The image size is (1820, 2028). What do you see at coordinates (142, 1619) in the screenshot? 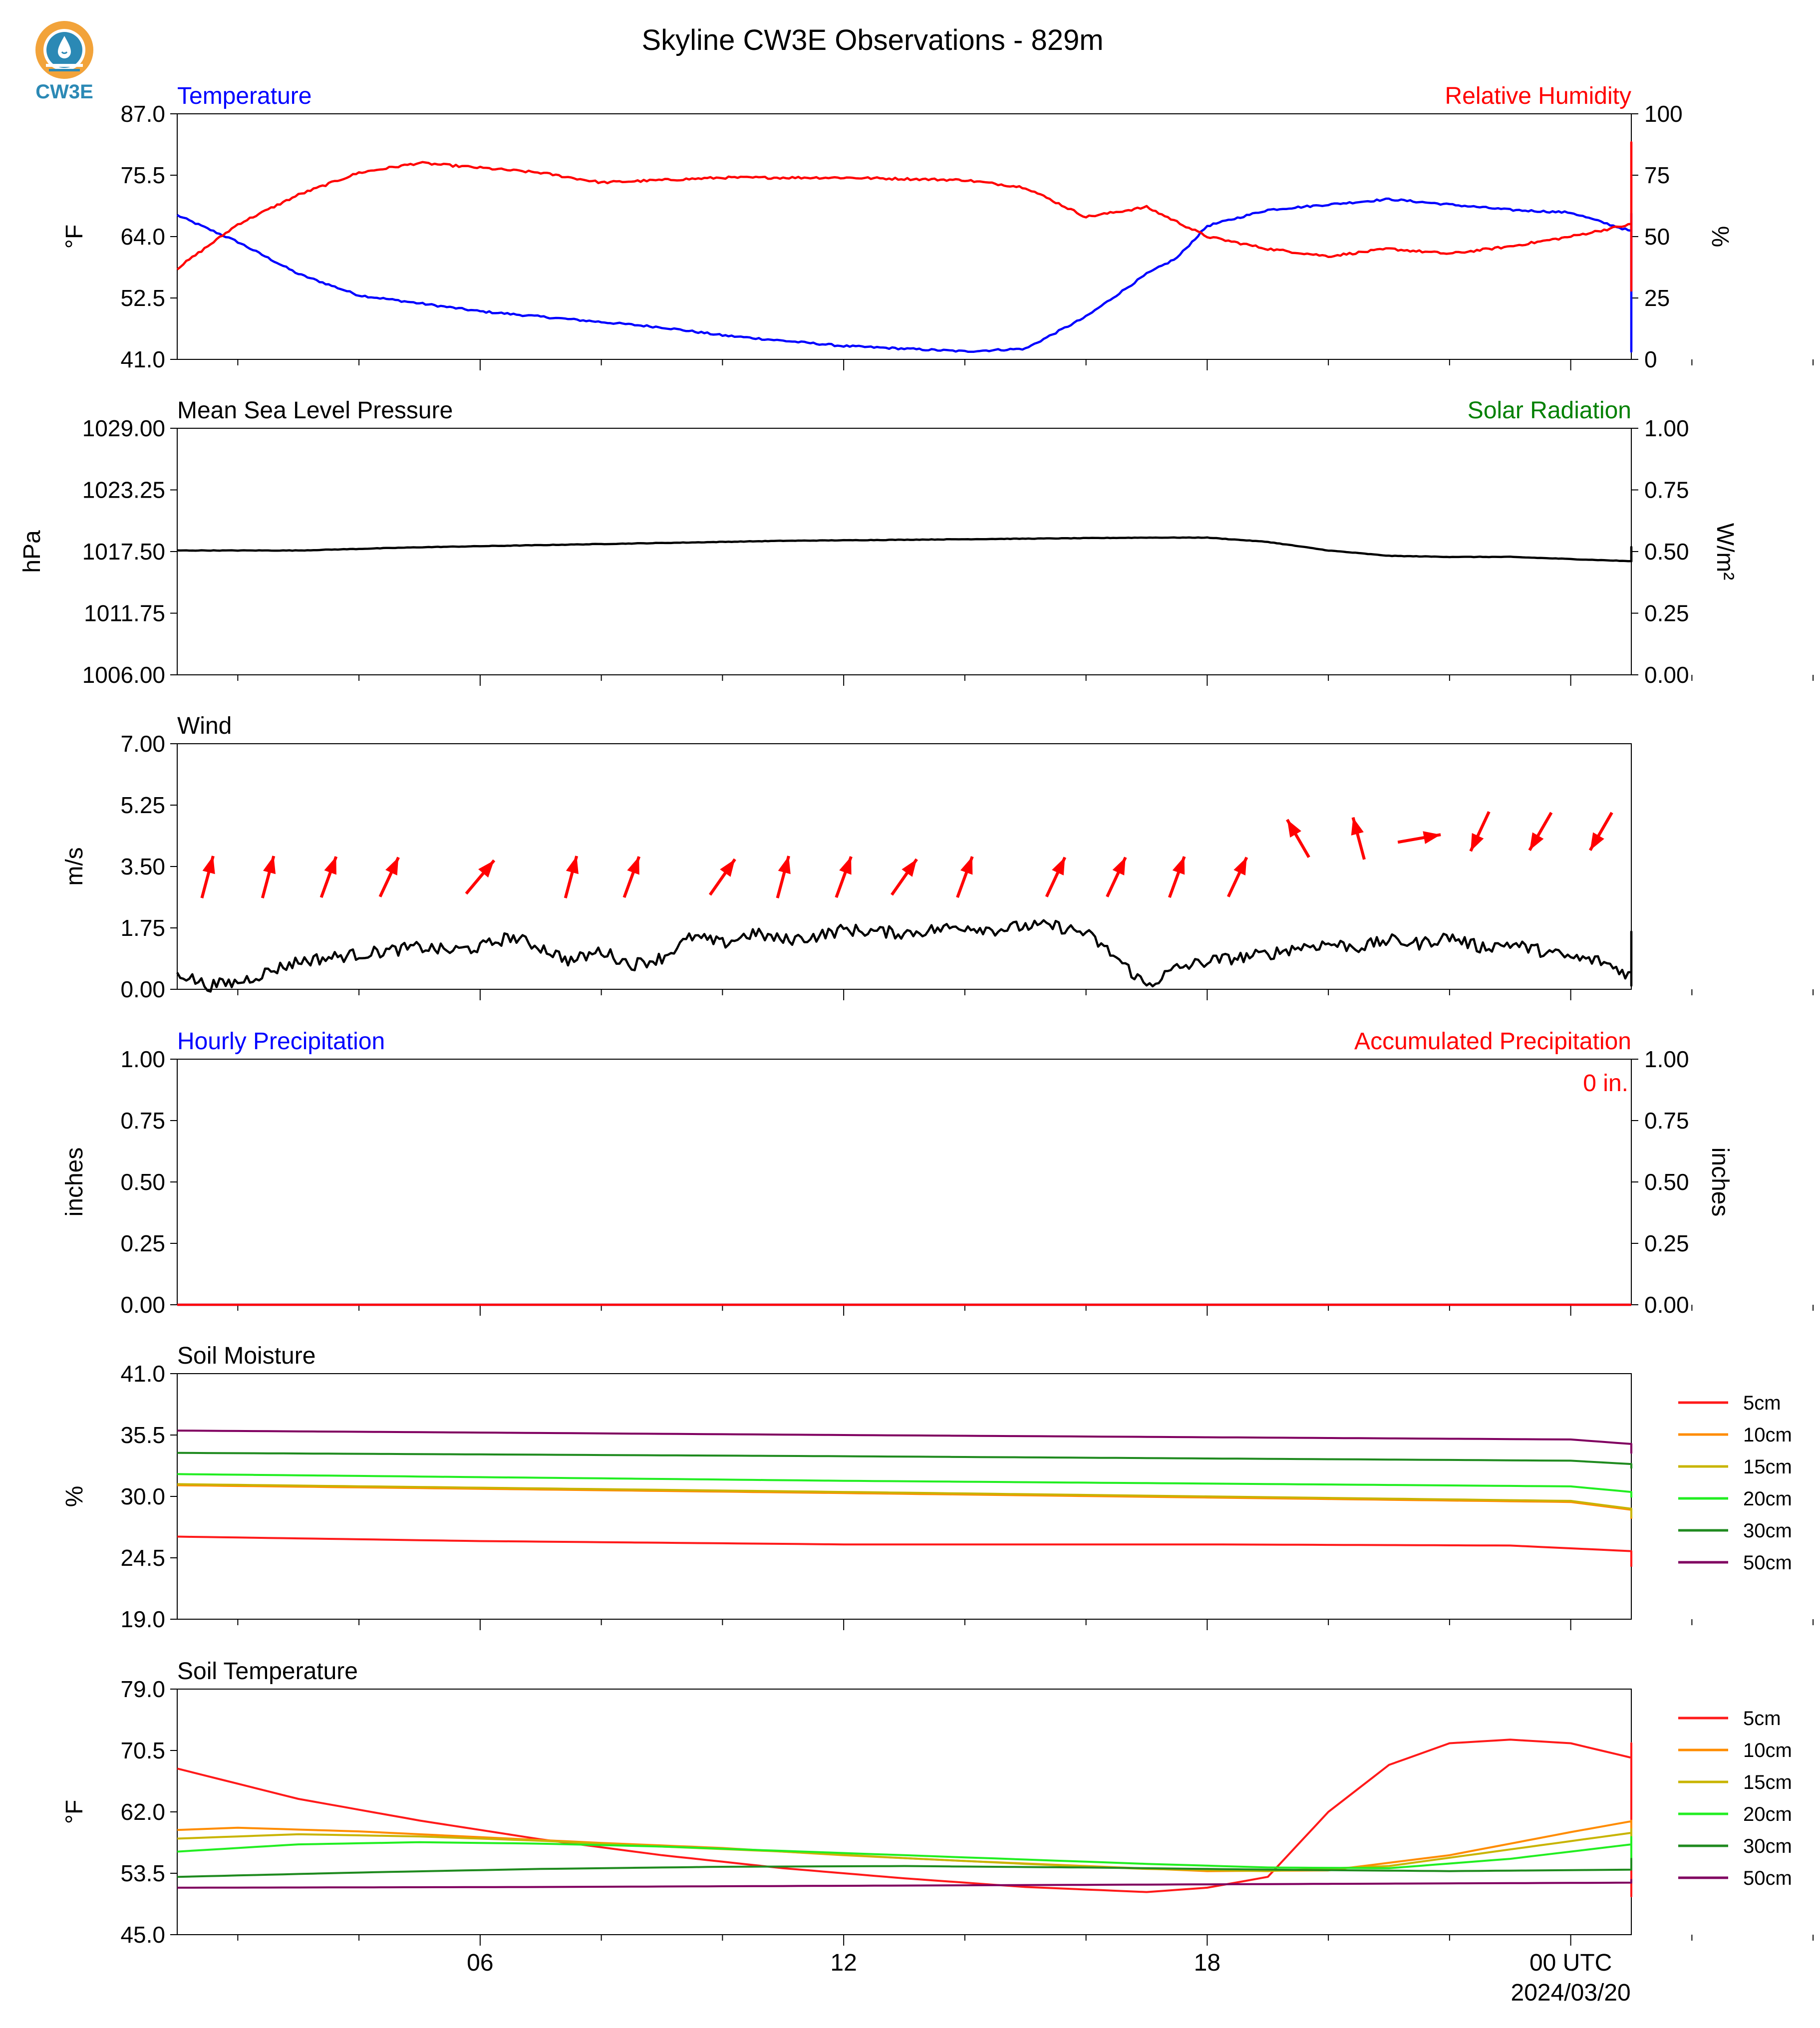
I see `y-tick-label: 19.0` at bounding box center [142, 1619].